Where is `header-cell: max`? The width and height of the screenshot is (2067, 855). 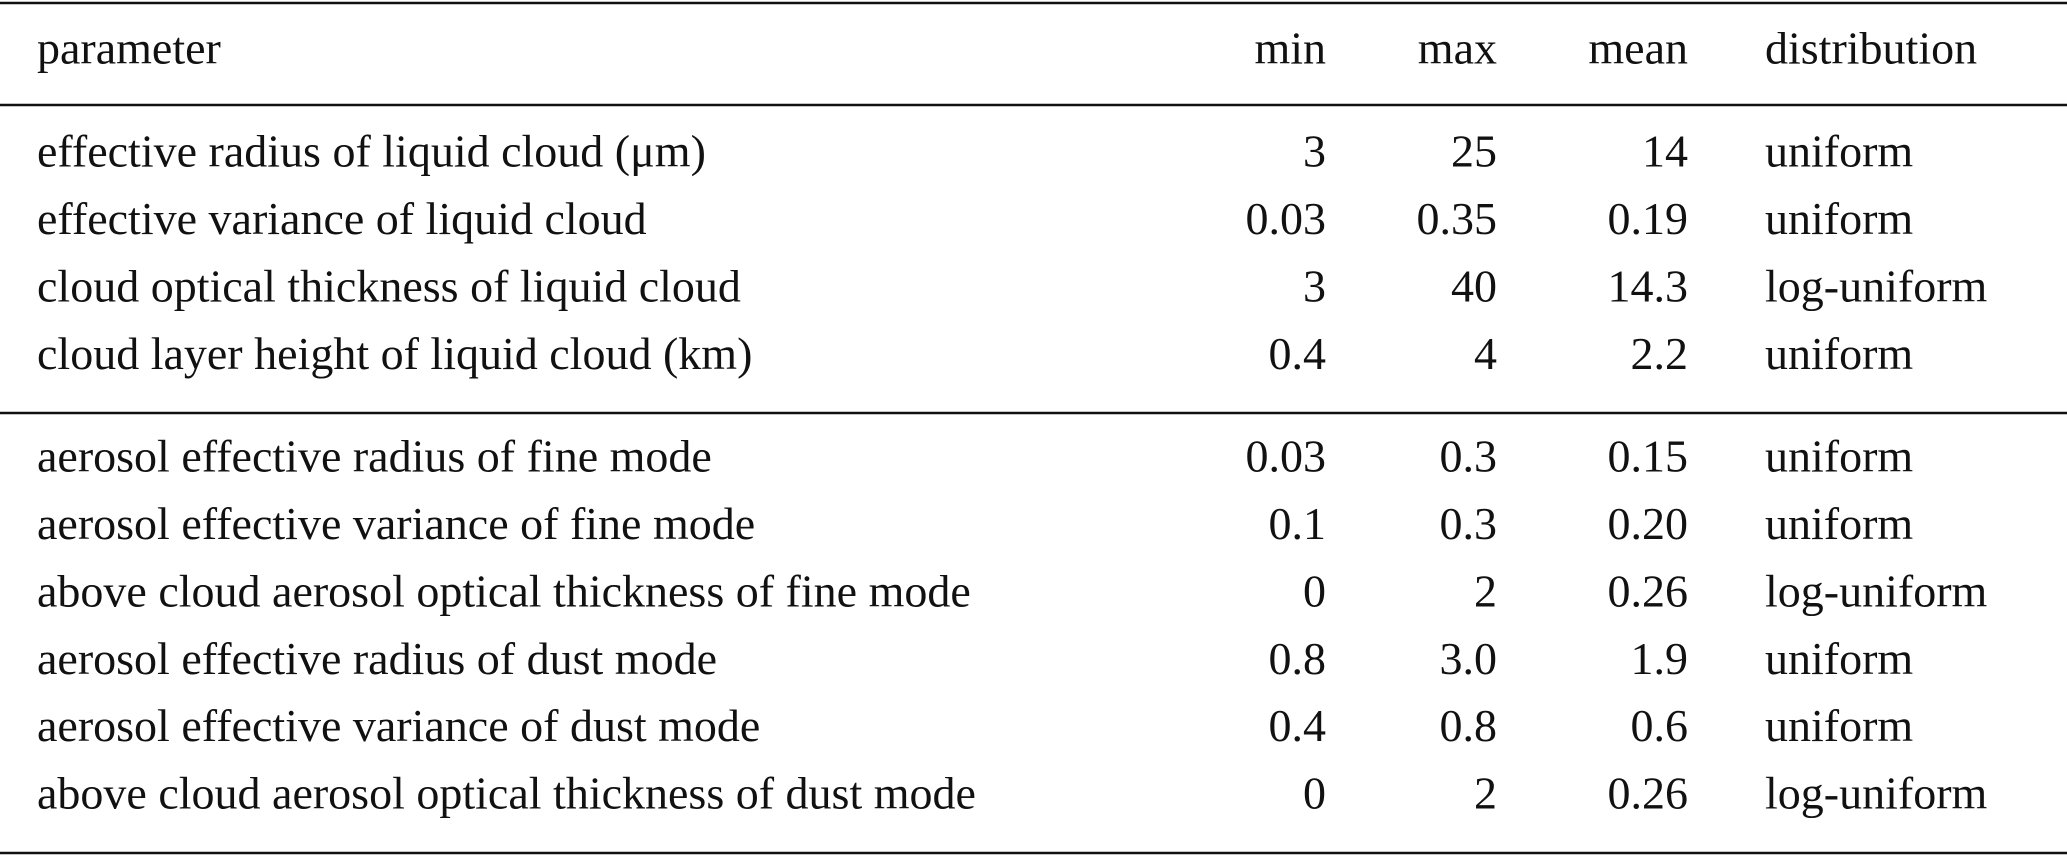
header-cell: max is located at coordinates (1457, 48).